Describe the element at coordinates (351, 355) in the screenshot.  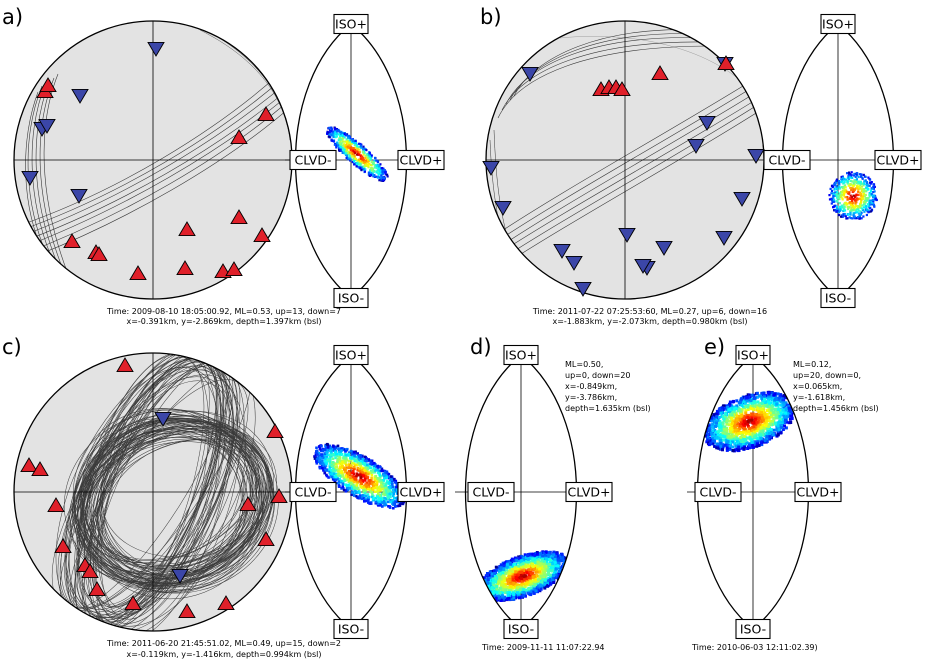
I see `lune-label-text: ISO+` at that location.